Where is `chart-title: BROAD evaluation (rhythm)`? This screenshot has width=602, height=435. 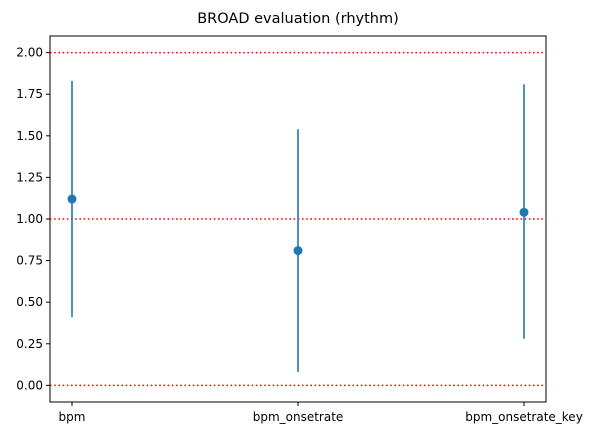
chart-title: BROAD evaluation (rhythm) is located at coordinates (298, 19).